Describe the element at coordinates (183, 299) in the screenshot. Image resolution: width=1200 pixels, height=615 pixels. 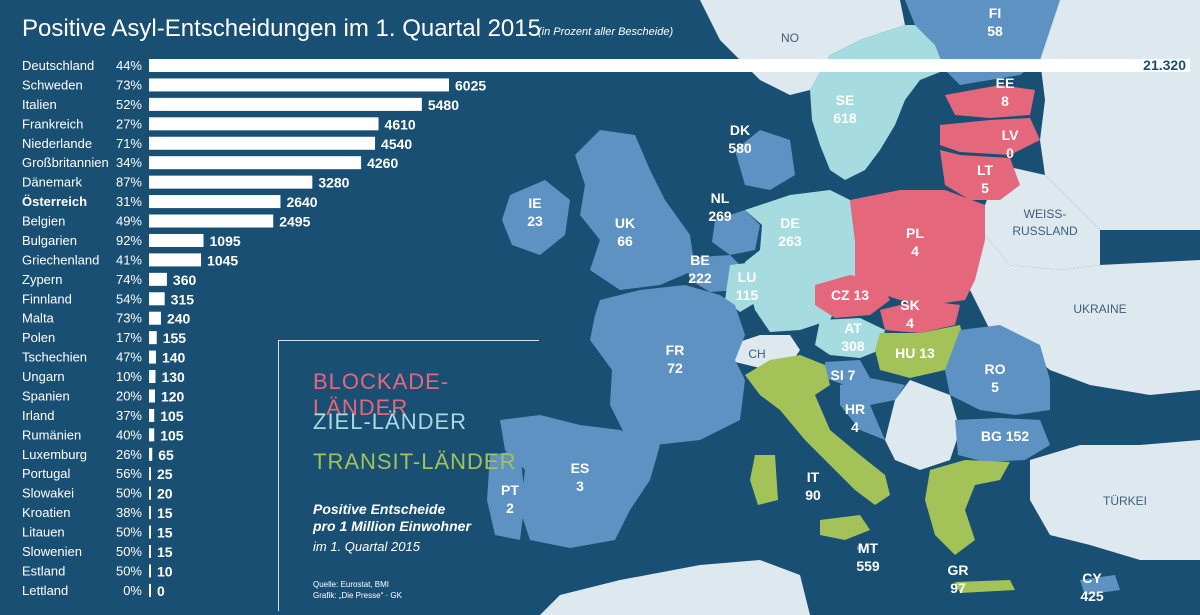
I see `value-label: 315` at that location.